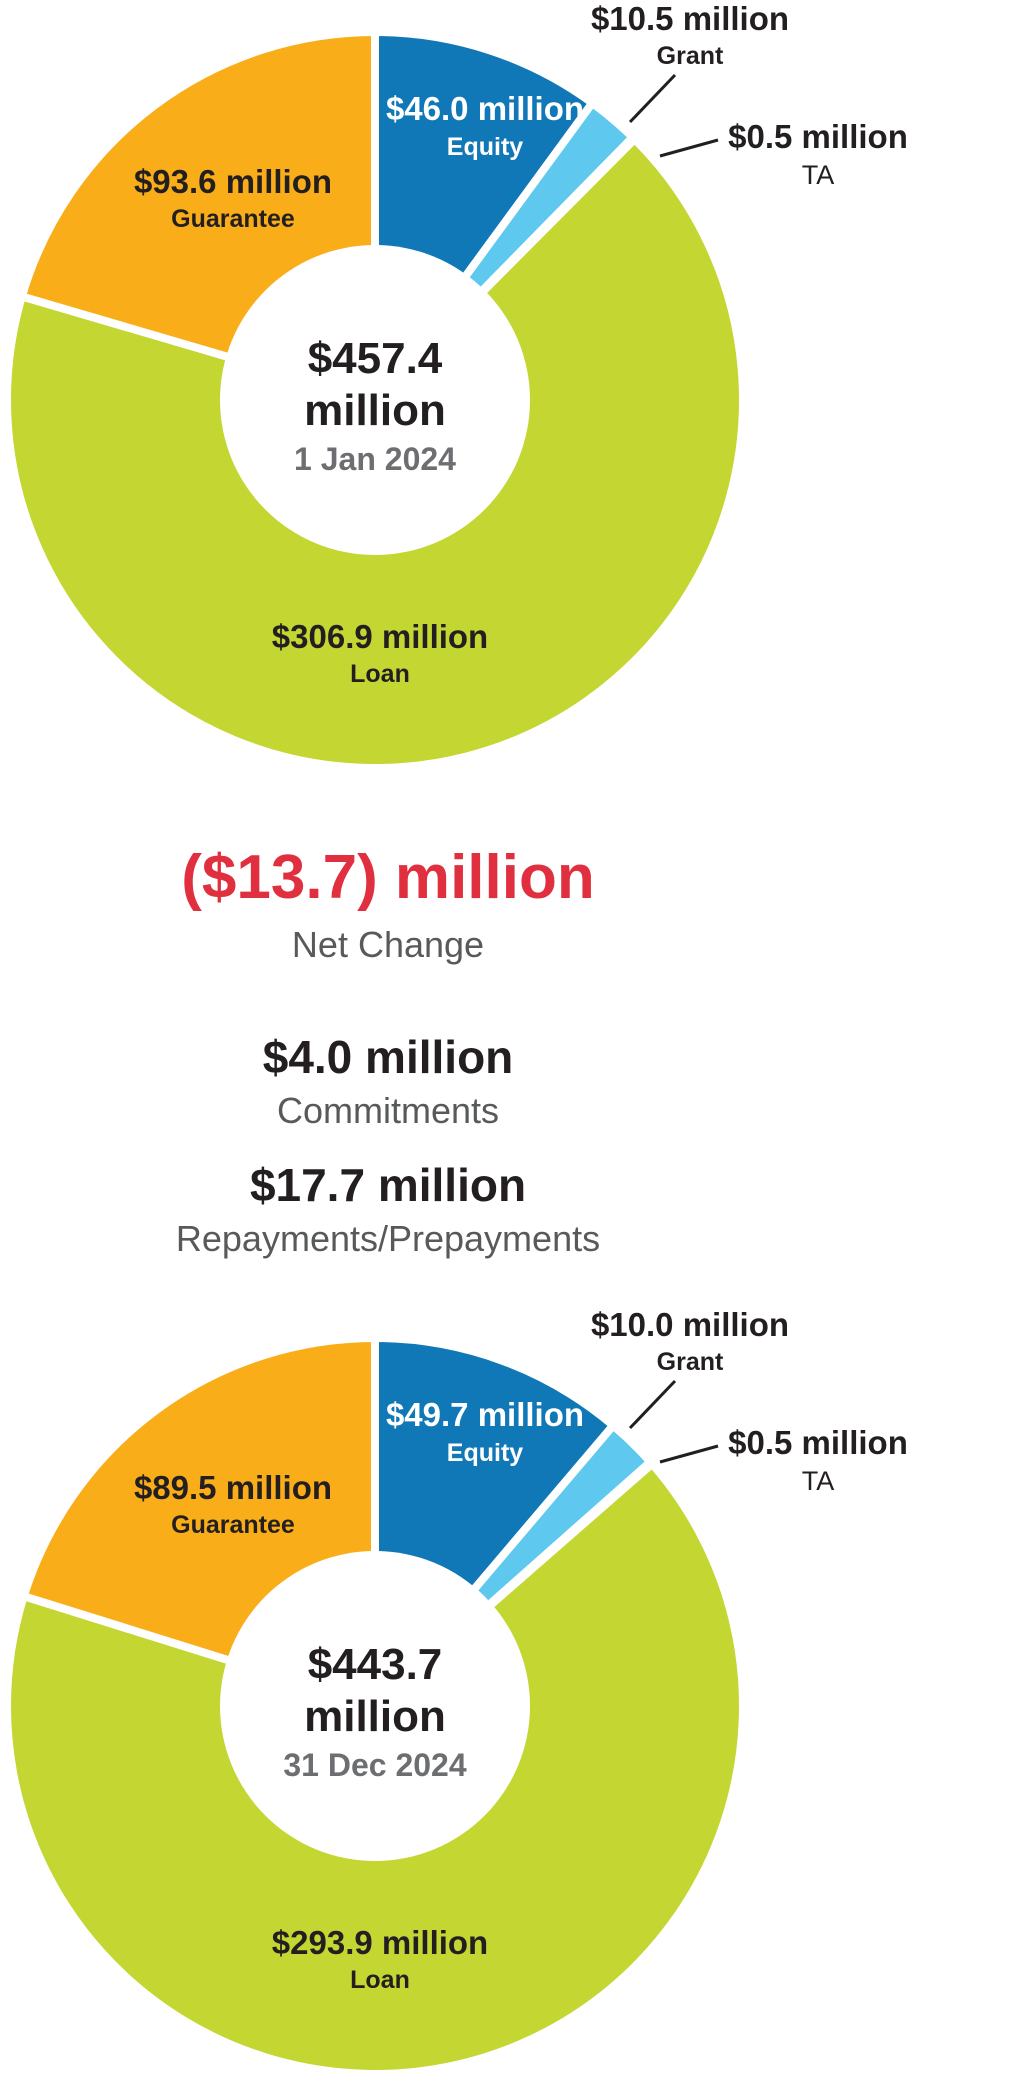 The image size is (1024, 2084). I want to click on total-value: $443.7, so click(375, 1664).